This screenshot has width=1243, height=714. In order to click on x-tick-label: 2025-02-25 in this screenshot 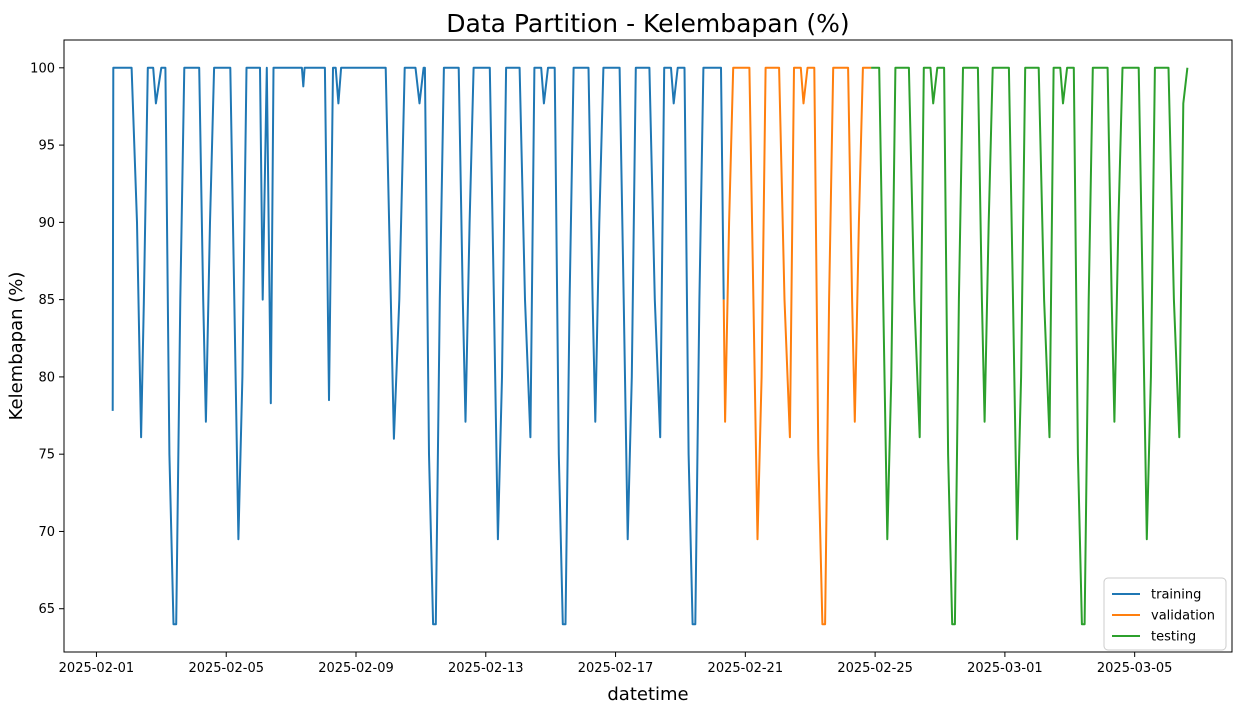, I will do `click(875, 668)`.